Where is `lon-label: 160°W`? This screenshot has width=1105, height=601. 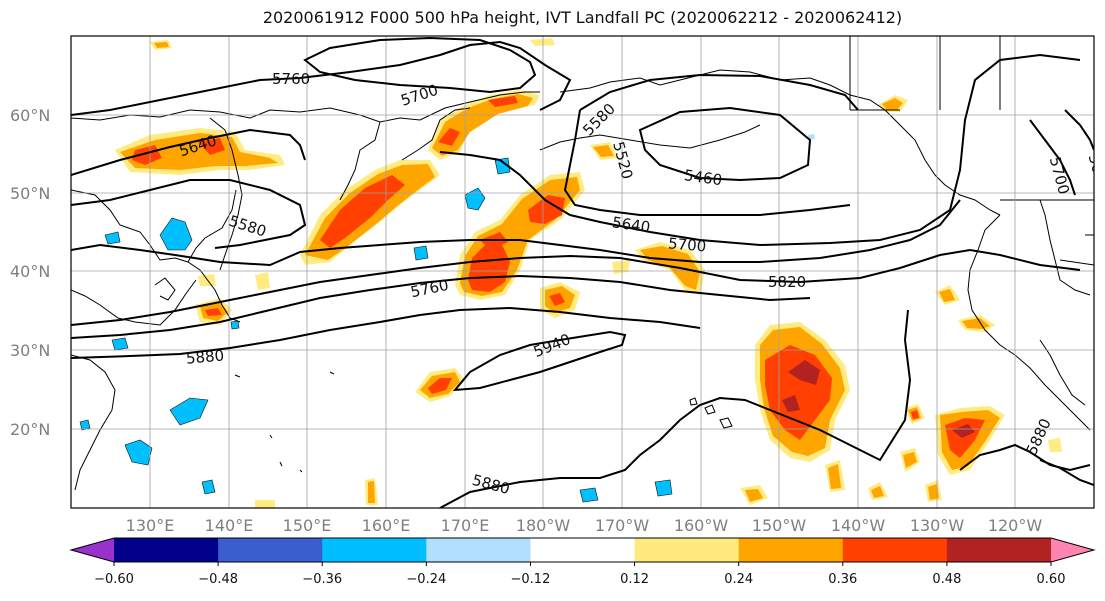 lon-label: 160°W is located at coordinates (701, 525).